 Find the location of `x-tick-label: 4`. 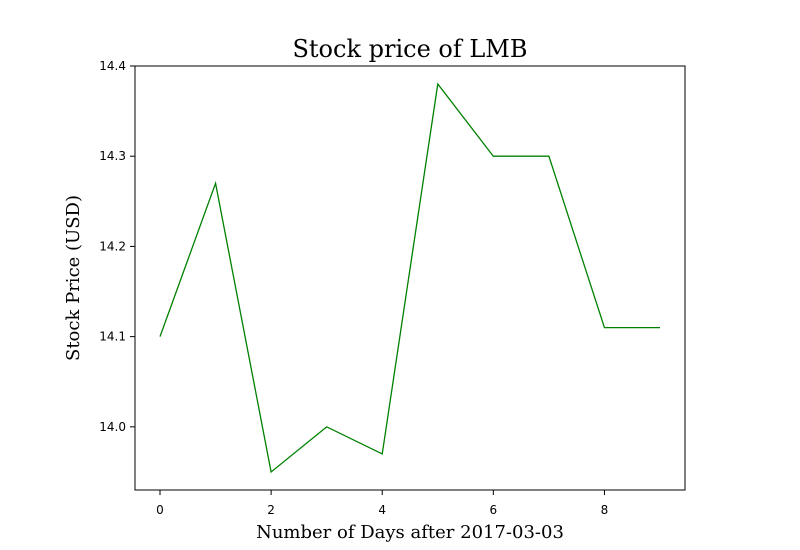

x-tick-label: 4 is located at coordinates (382, 510).